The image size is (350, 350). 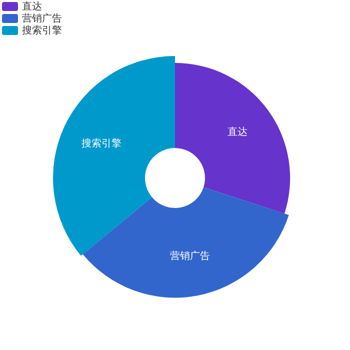 I want to click on slice-label: 搜索引擎, so click(x=102, y=143).